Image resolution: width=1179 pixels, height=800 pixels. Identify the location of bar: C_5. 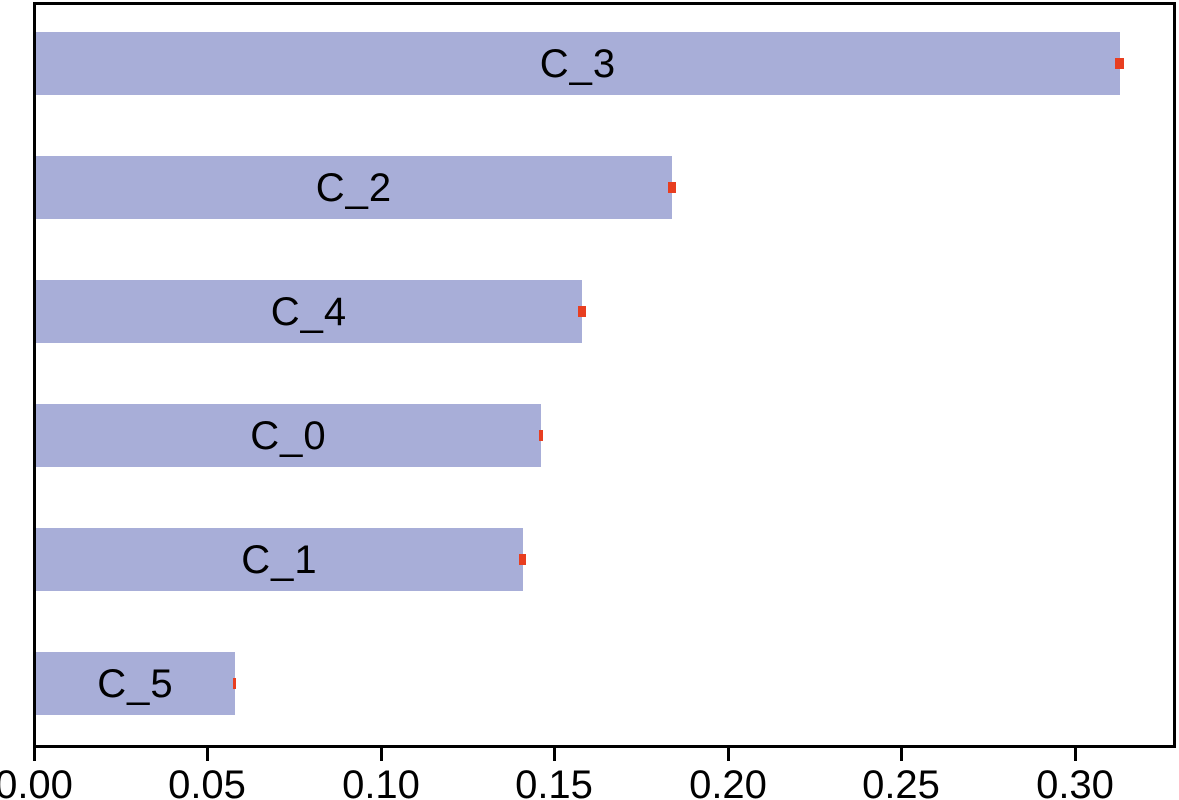
(135, 683).